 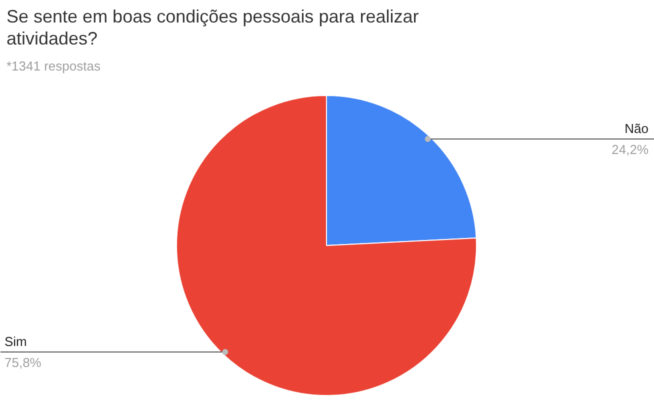 I want to click on text: *1341 respostas, so click(x=53, y=66).